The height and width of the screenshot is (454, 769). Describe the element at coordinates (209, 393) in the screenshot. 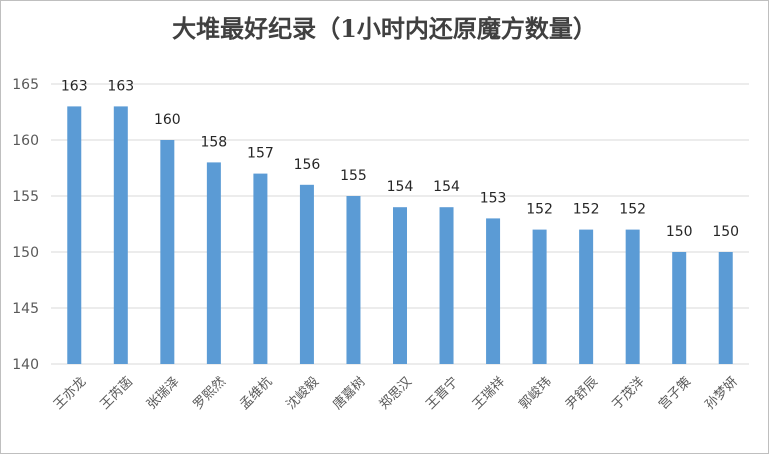

I see `category-label: 罗熙然` at that location.